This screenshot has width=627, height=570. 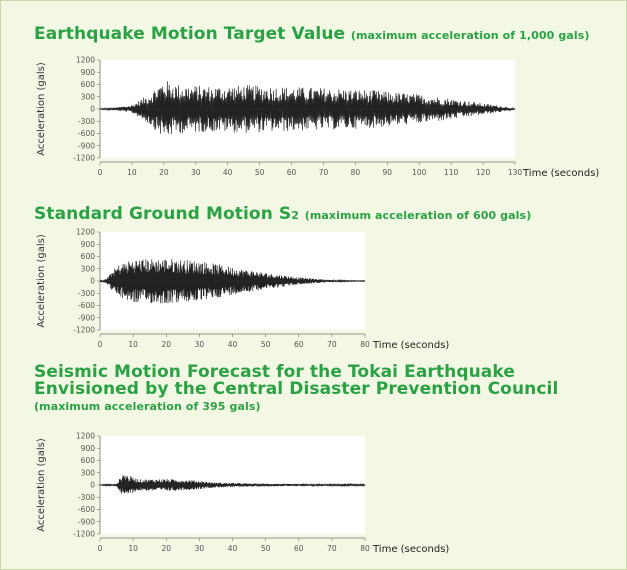 What do you see at coordinates (190, 34) in the screenshot?
I see `chart1-title: Earthquake Motion Target Value` at bounding box center [190, 34].